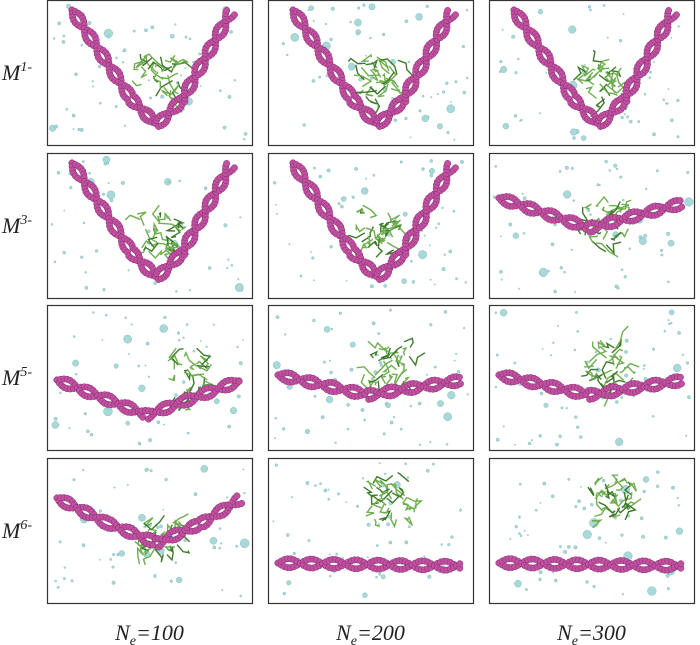 The image size is (700, 645). What do you see at coordinates (591, 632) in the screenshot?
I see `column-label: Ne=300` at bounding box center [591, 632].